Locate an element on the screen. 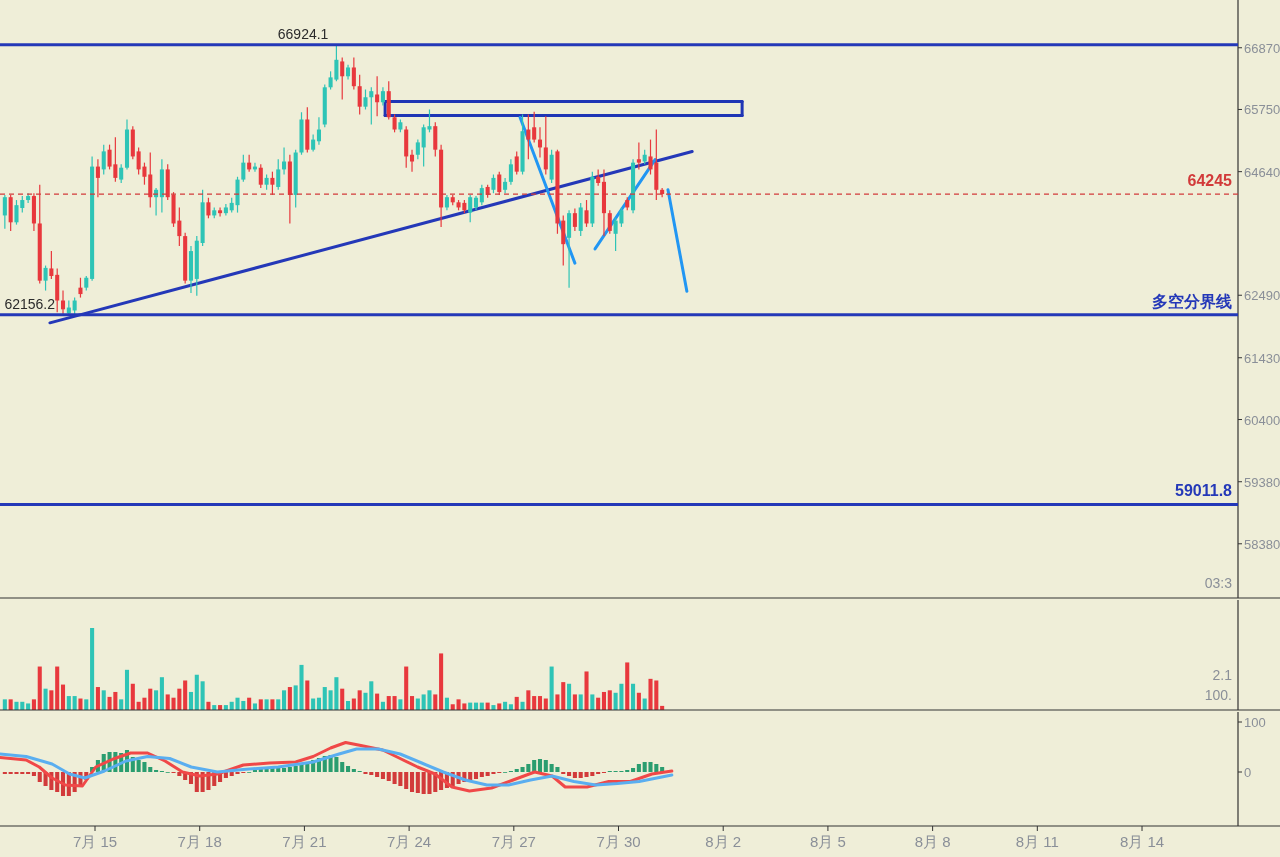  annotation: 62156.2 is located at coordinates (30, 303).